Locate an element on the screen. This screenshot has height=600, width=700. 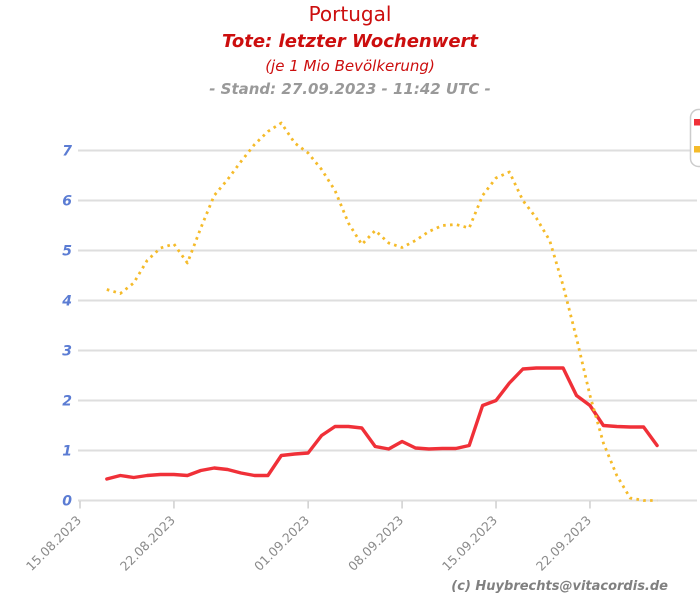
x-tick-label-01.09.2023: 01.09.2023 is located at coordinates (281, 543).